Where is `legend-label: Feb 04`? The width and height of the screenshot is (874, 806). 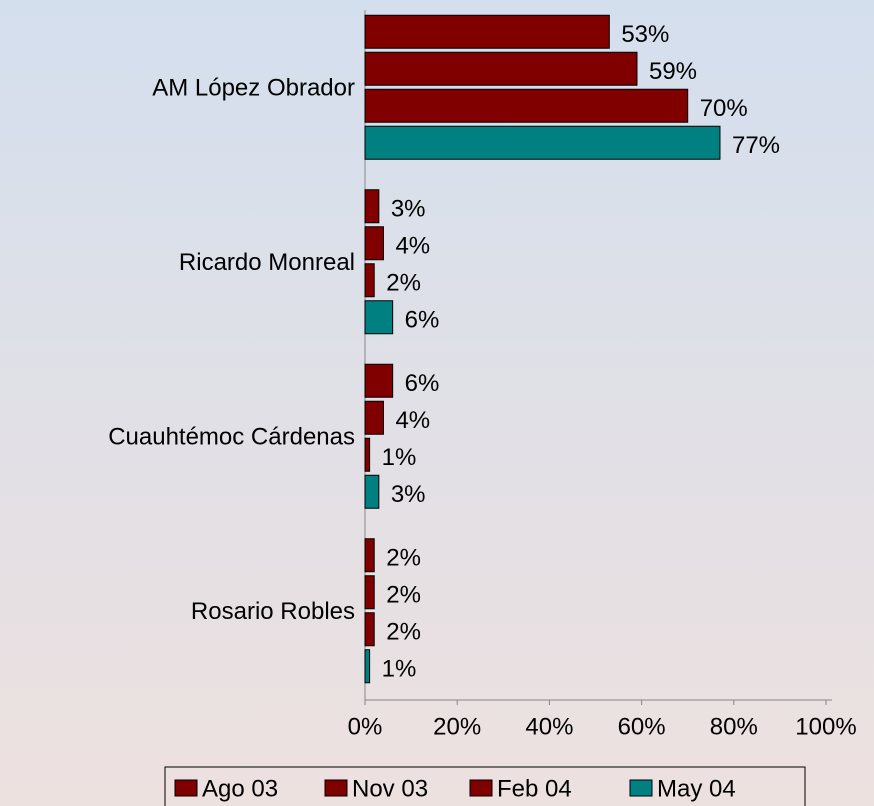 legend-label: Feb 04 is located at coordinates (534, 788).